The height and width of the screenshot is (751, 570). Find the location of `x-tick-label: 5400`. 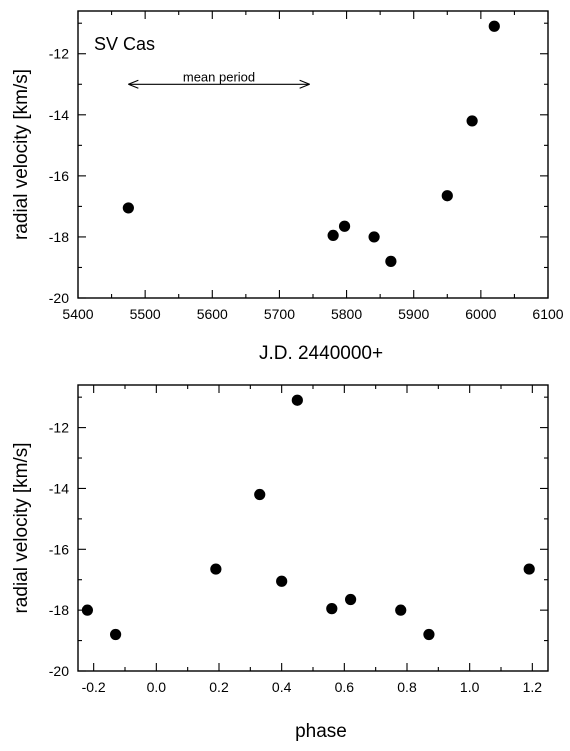

x-tick-label: 5400 is located at coordinates (77, 314).